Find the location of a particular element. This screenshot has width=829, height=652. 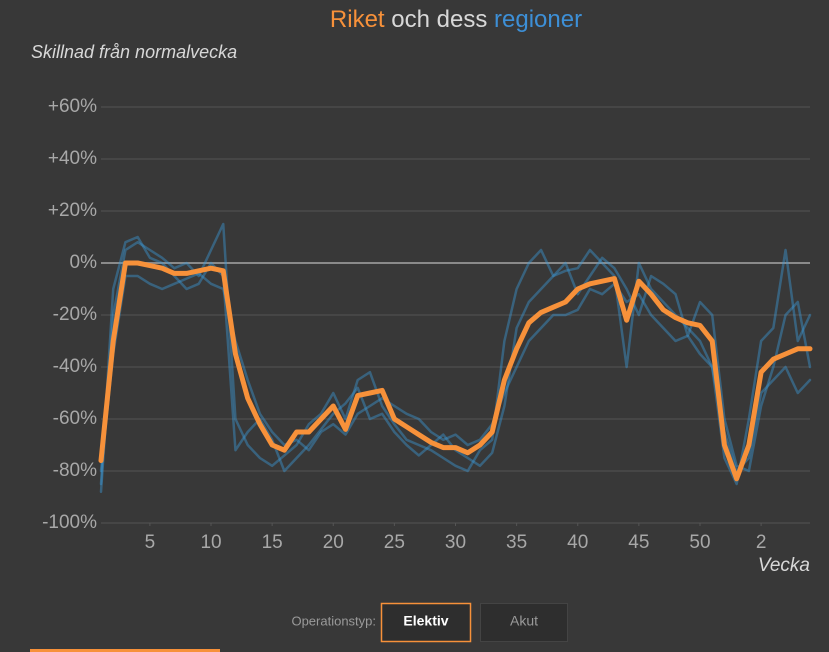

x-tick-label: 25 is located at coordinates (394, 542).